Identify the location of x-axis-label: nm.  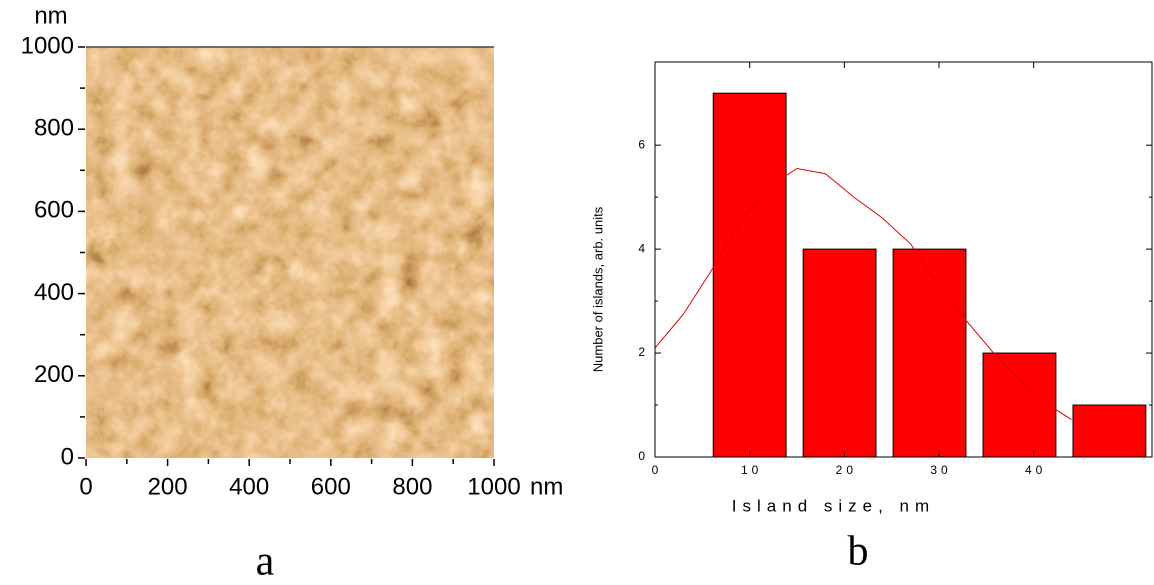
(546, 486).